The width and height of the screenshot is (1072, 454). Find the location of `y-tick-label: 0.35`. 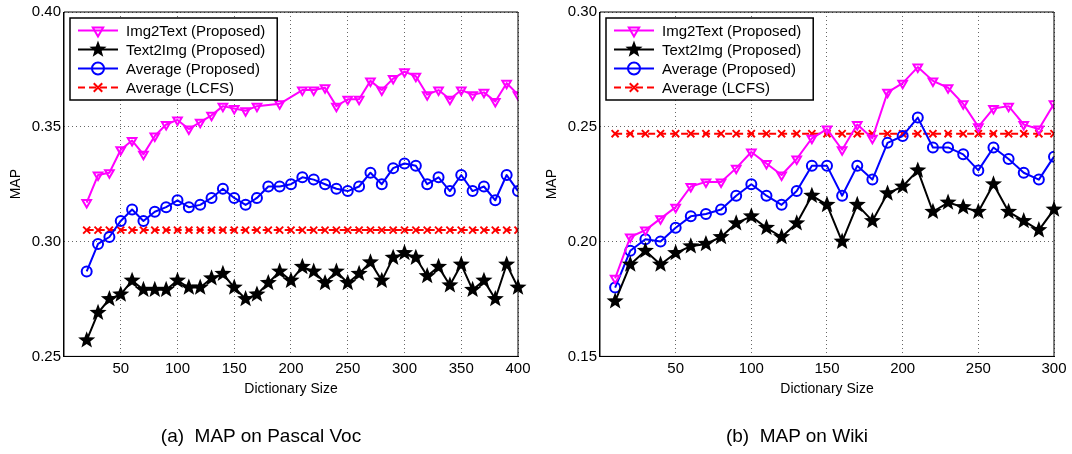

y-tick-label: 0.35 is located at coordinates (46, 125).